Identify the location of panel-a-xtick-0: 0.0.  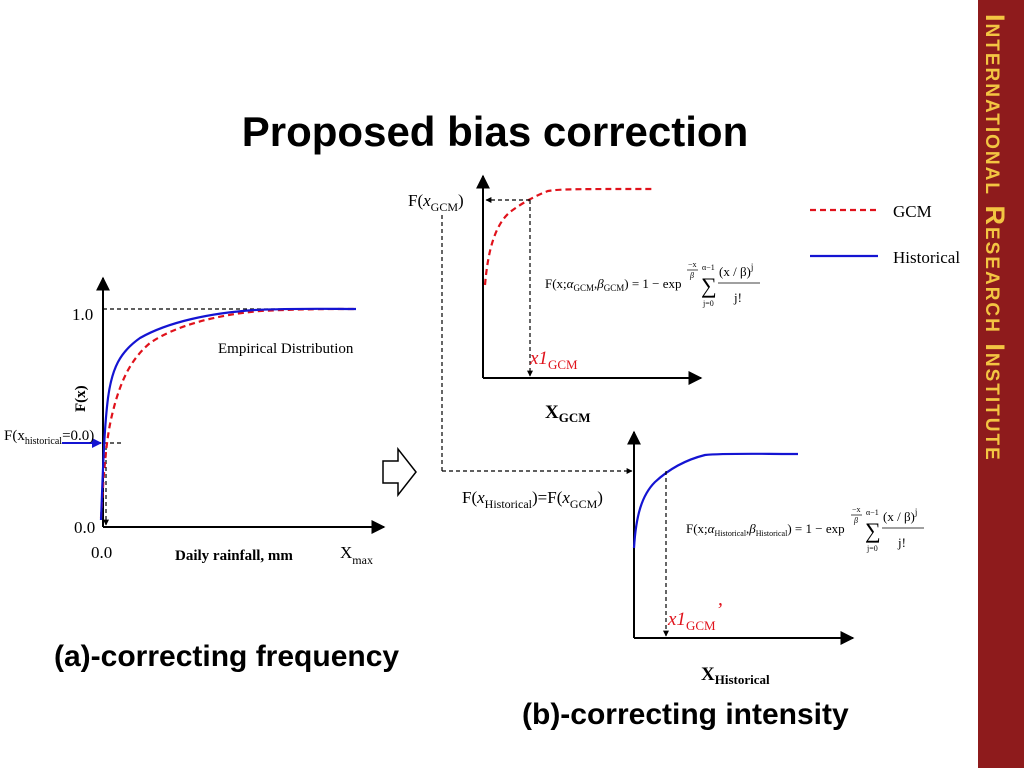
(101, 552).